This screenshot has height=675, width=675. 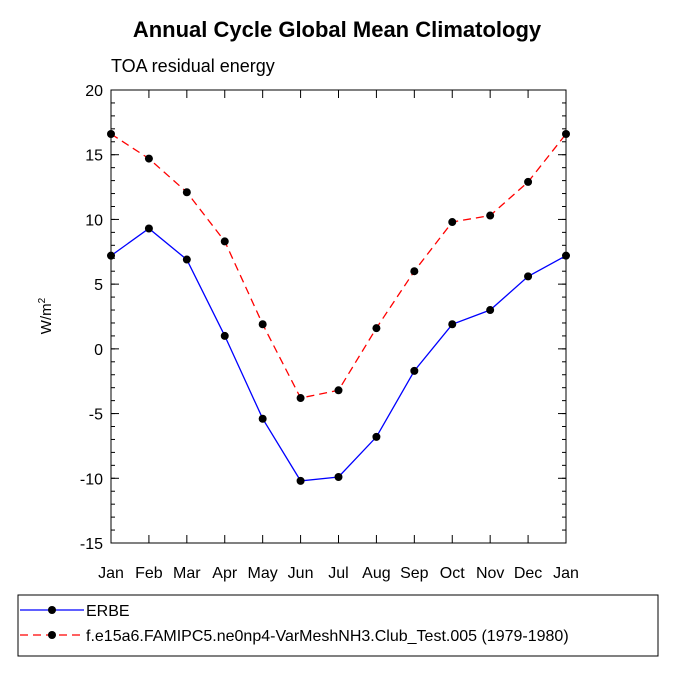 I want to click on x-tick-label: Sep, so click(x=414, y=573).